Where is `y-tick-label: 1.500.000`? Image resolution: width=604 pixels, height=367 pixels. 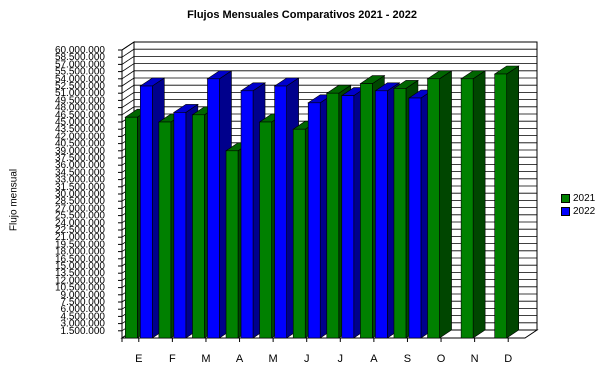 y-tick-label: 1.500.000 is located at coordinates (83, 331).